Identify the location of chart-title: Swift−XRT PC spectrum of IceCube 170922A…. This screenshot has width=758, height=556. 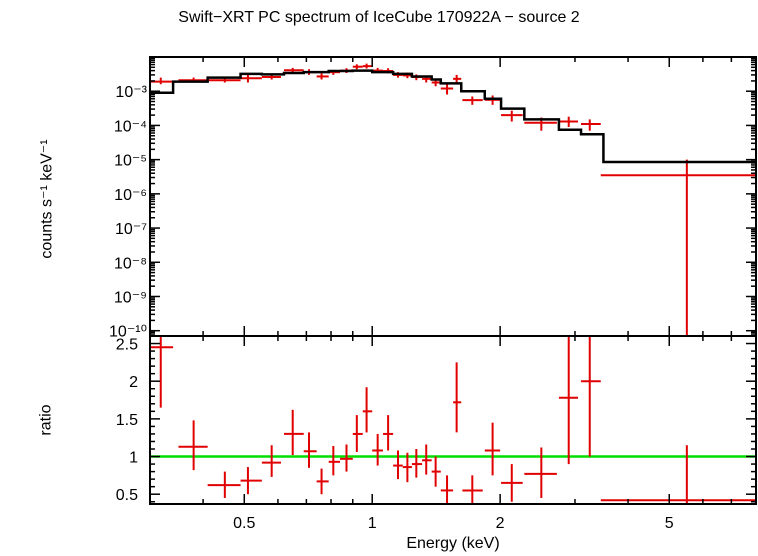
(379, 17).